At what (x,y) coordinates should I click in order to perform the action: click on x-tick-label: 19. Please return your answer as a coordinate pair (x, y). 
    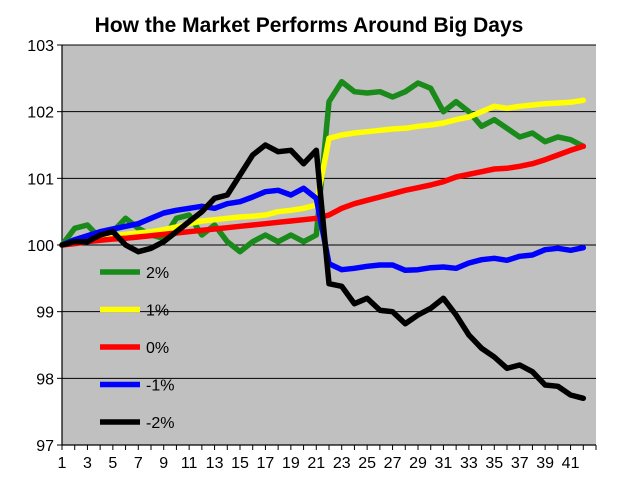
    Looking at the image, I should click on (291, 463).